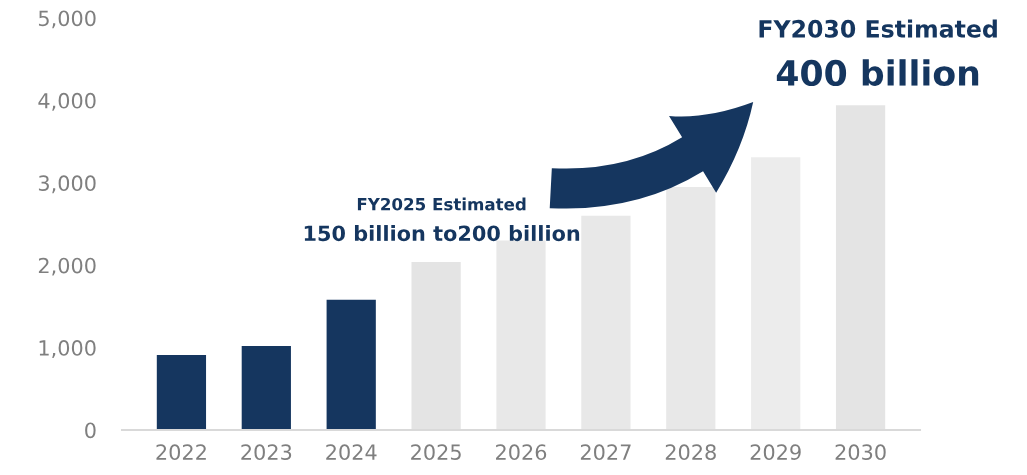 This screenshot has width=1027, height=475. Describe the element at coordinates (67, 19) in the screenshot. I see `y-tick-label: 5,000` at that location.